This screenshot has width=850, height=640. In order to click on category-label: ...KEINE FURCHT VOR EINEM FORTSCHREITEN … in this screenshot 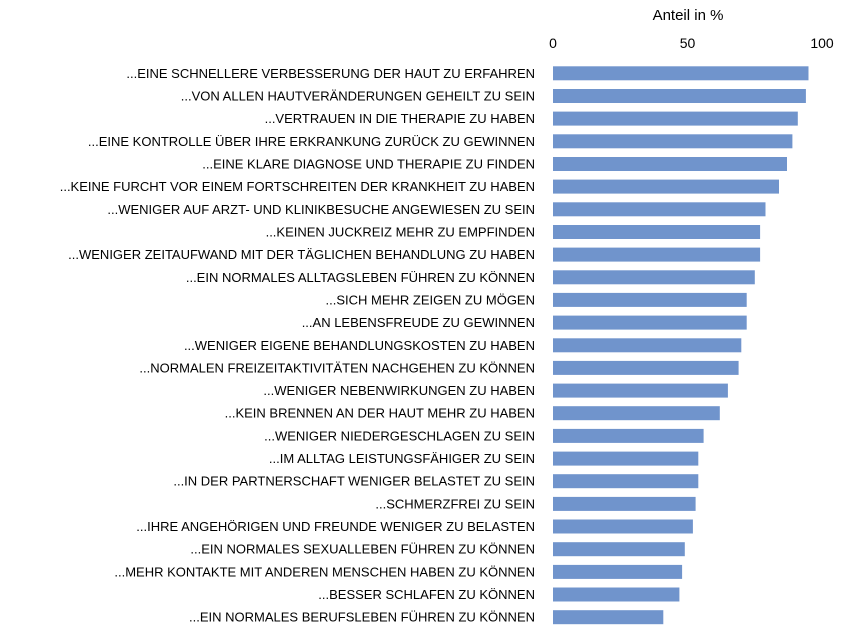, I will do `click(297, 186)`.